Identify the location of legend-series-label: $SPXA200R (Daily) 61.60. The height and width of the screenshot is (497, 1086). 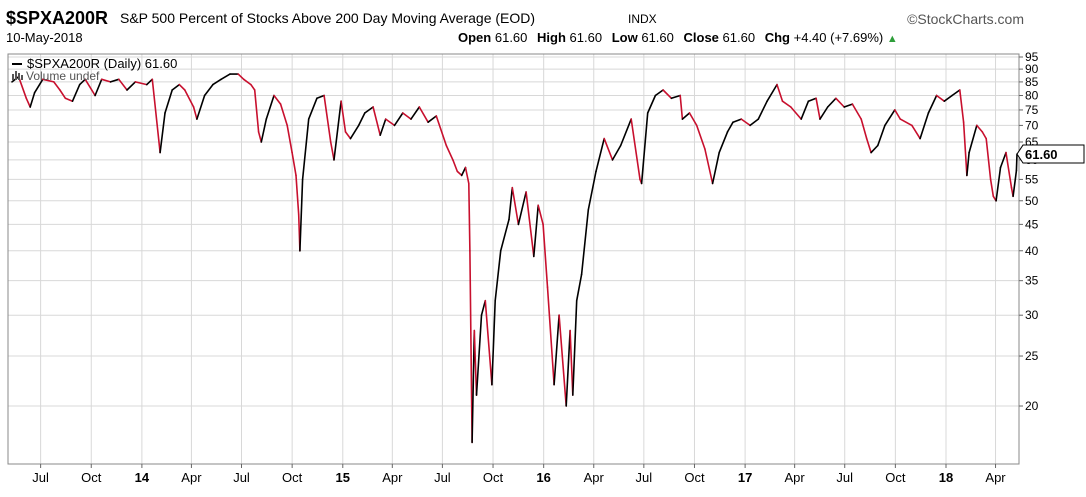
(102, 63).